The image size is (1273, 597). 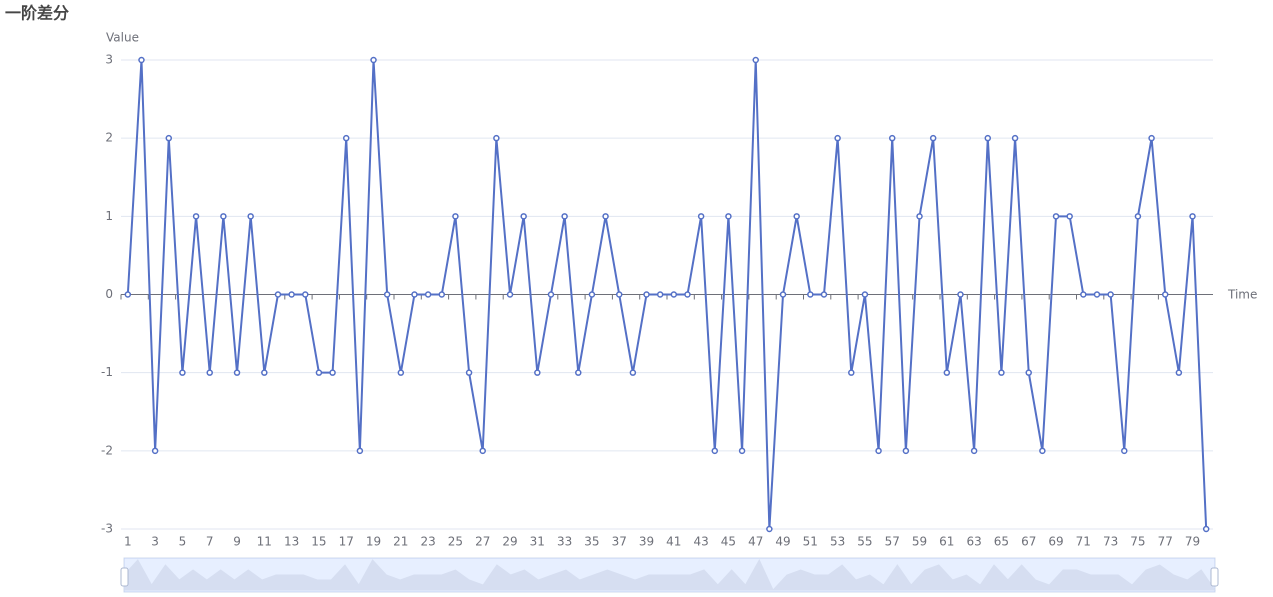 I want to click on x-tick-label: 57, so click(x=892, y=542).